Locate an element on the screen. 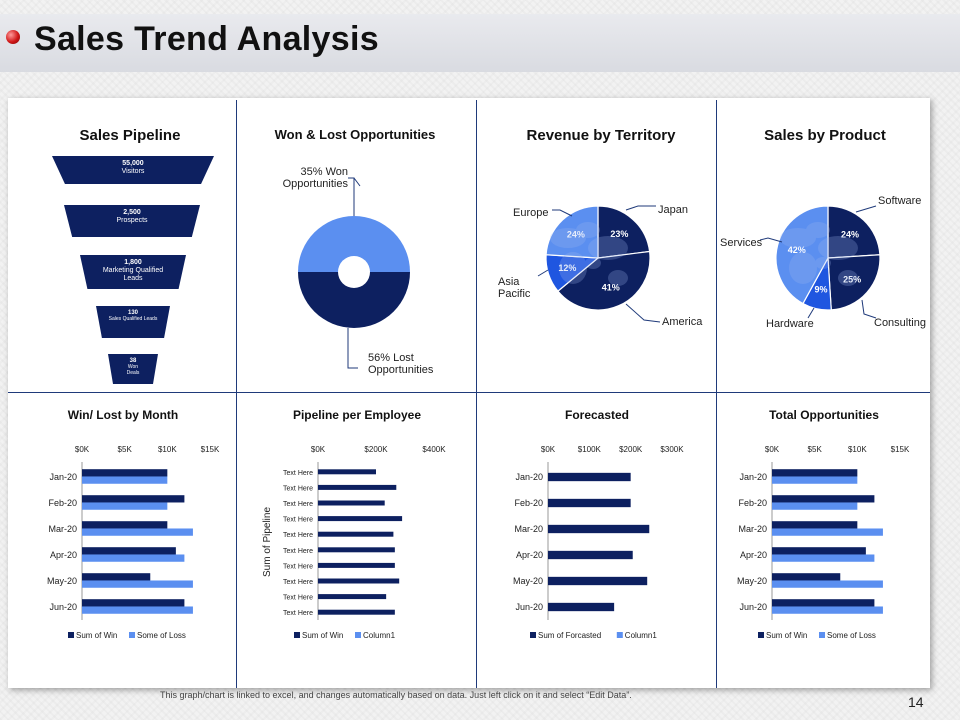 Image resolution: width=960 pixels, height=720 pixels. won-label: 35% Won Opportunities is located at coordinates (315, 178).